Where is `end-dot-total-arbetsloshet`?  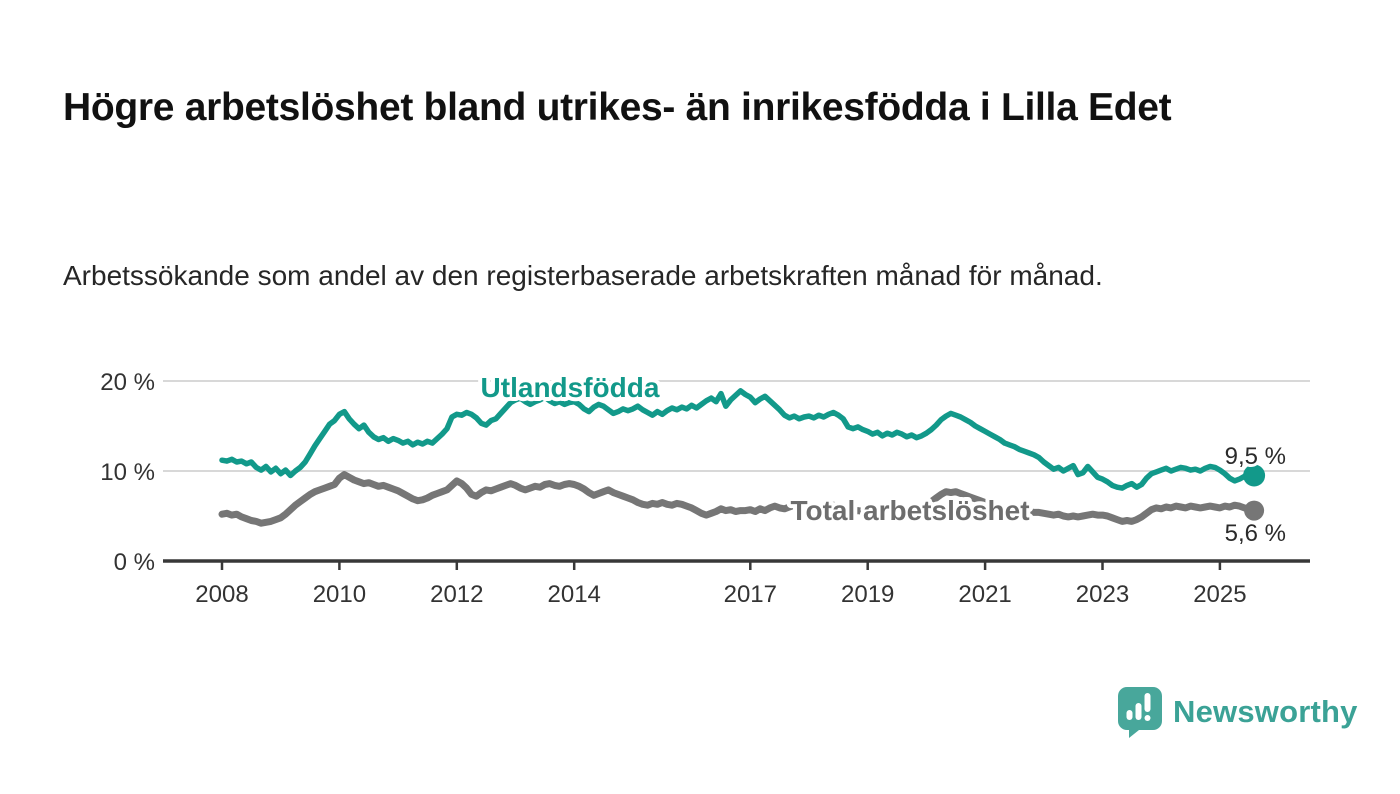 end-dot-total-arbetsloshet is located at coordinates (1254, 510).